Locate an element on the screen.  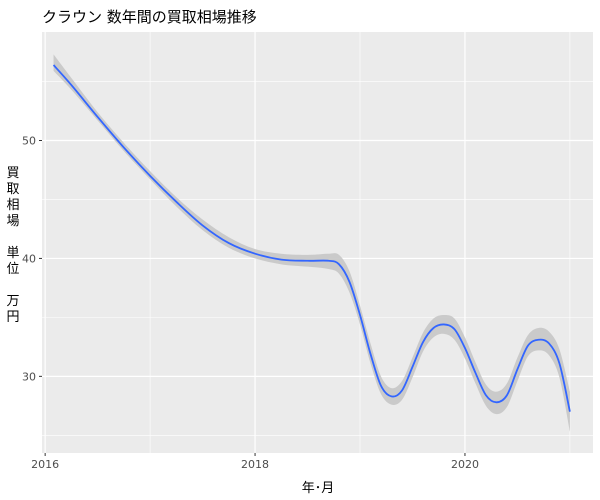
x-tick-label: 2016 is located at coordinates (45, 464).